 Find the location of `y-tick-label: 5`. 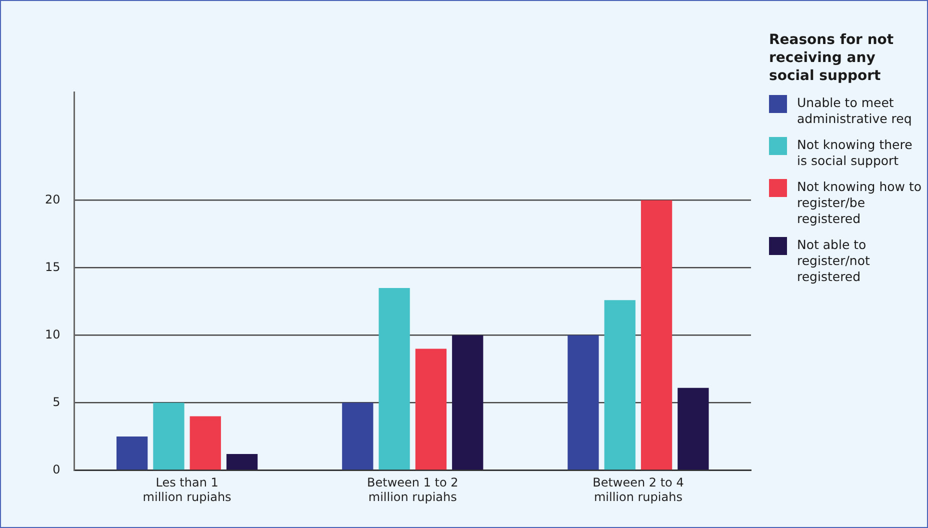

y-tick-label: 5 is located at coordinates (56, 401).